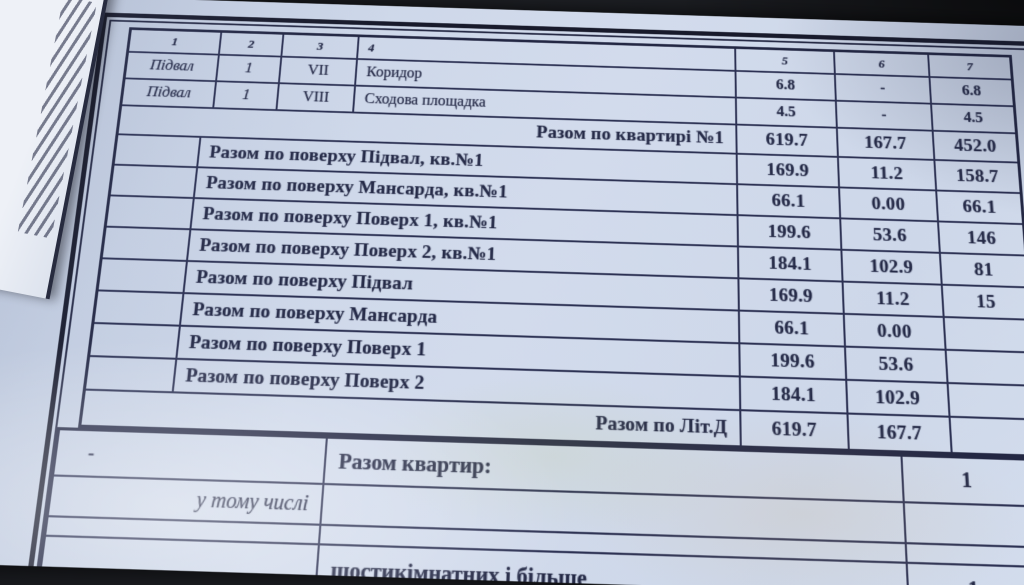 The height and width of the screenshot is (585, 1024). Describe the element at coordinates (186, 500) in the screenshot. I see `cell-left-label: у тому числі` at that location.